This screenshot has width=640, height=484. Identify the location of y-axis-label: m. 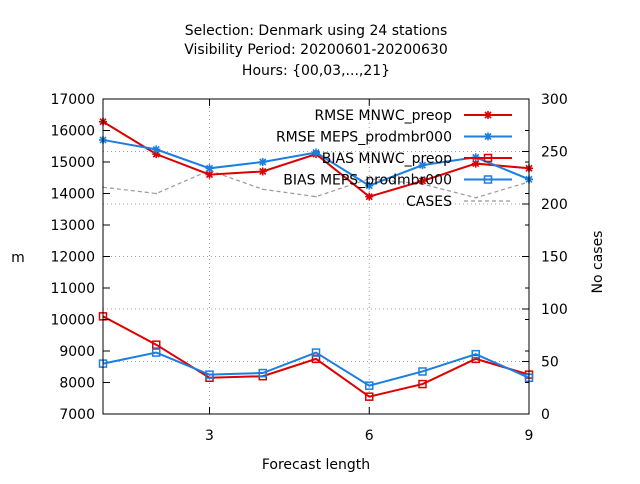
(18, 258).